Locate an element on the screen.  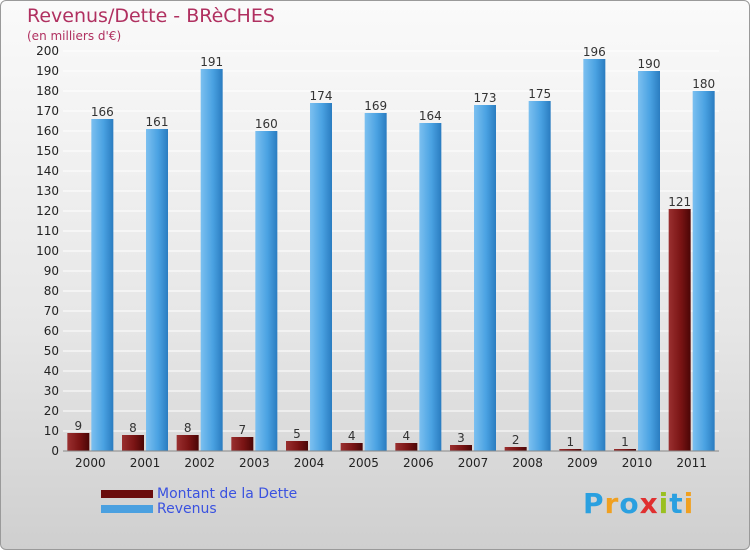
x-tick-label: 2004 is located at coordinates (309, 463).